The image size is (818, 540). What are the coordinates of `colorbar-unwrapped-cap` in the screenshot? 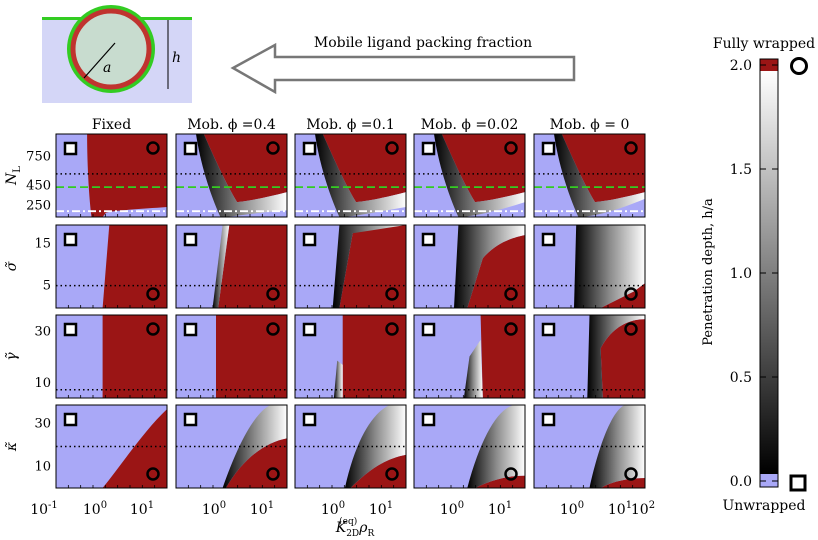 It's located at (769, 480).